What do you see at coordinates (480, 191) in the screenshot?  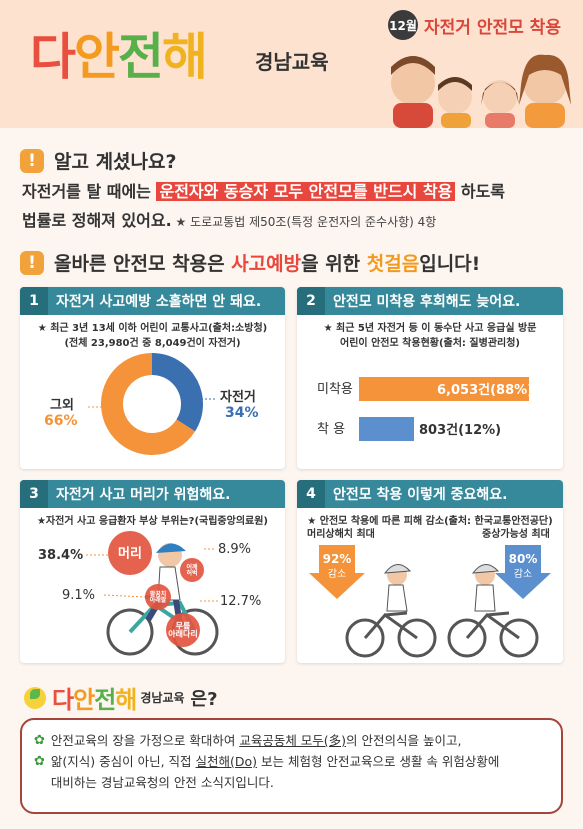 I see `section1-text-post: 하도록` at bounding box center [480, 191].